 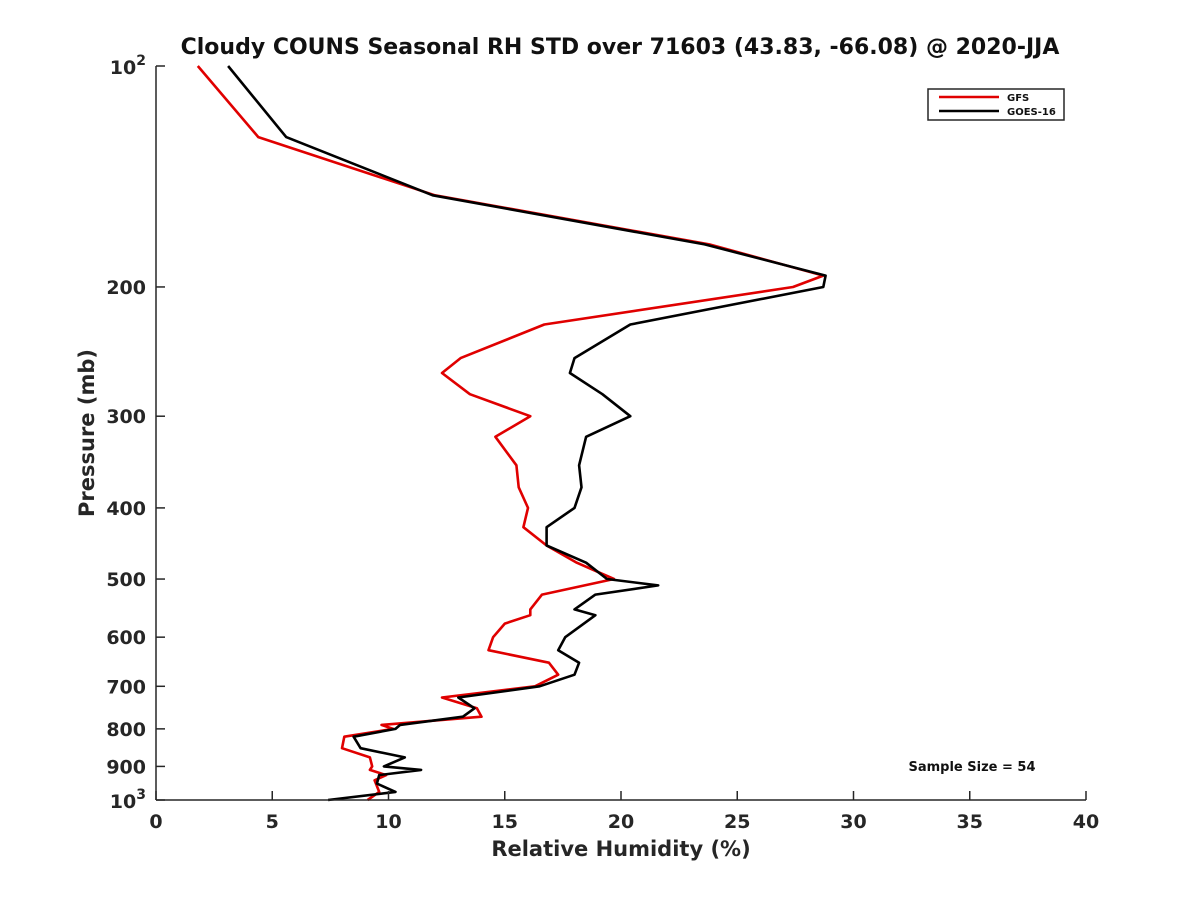 I want to click on sample-size-annotation: Sample Size = 54, so click(x=971, y=767).